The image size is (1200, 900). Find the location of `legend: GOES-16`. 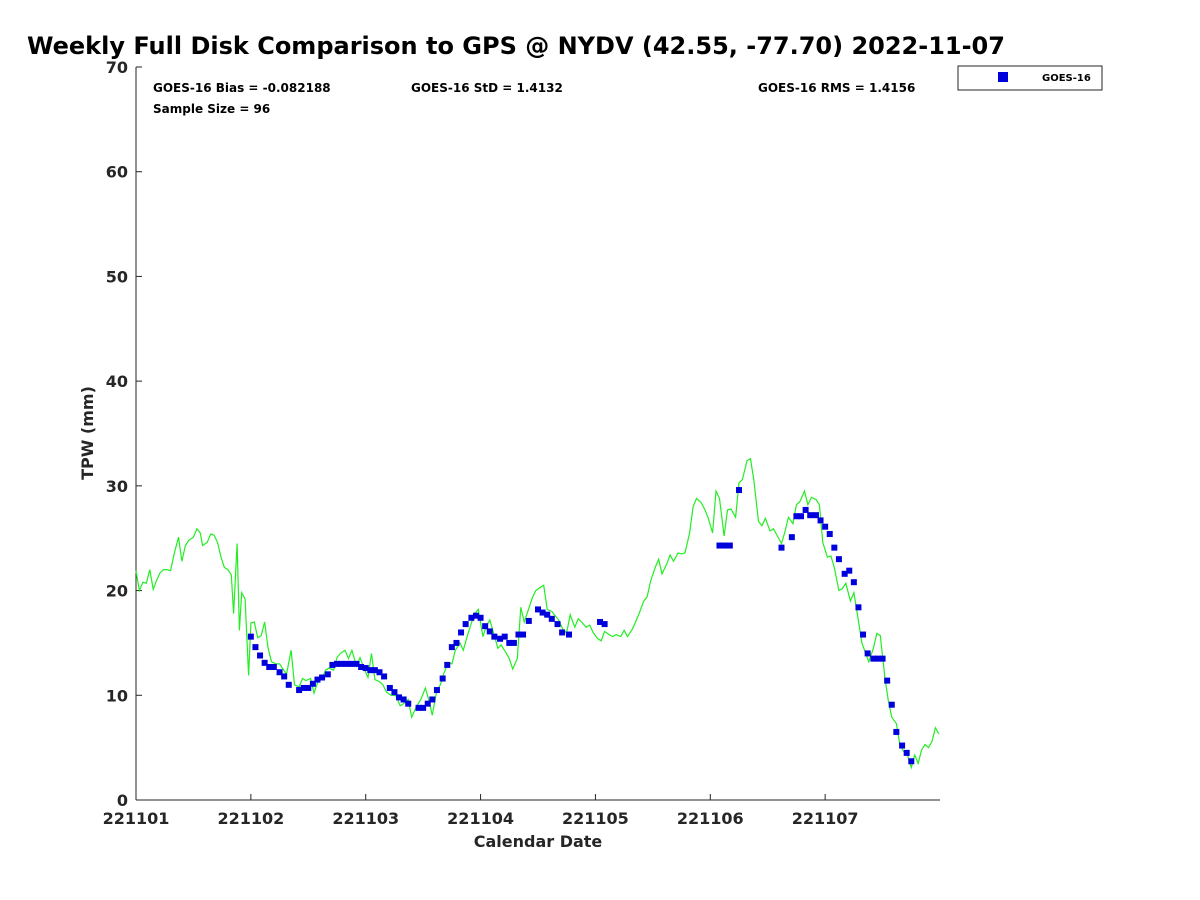

legend: GOES-16 is located at coordinates (1030, 78).